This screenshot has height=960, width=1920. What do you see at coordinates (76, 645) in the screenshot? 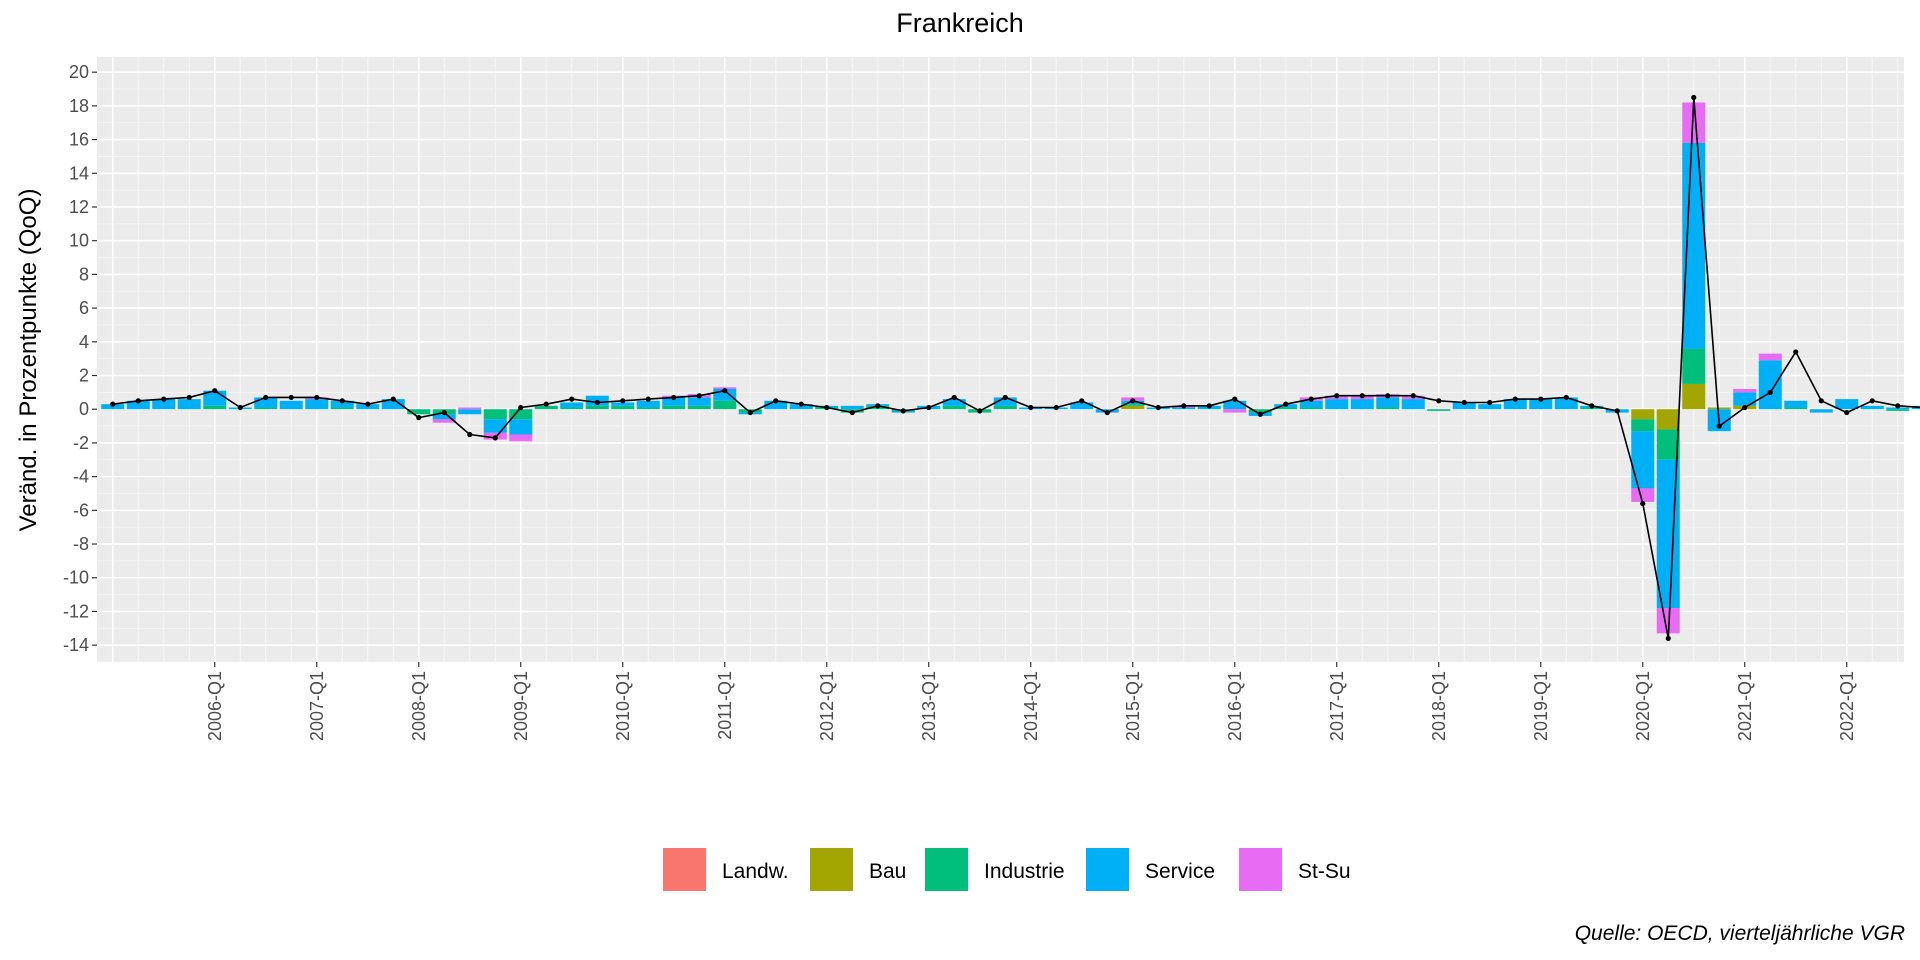
I see `y-tick-label: -14` at bounding box center [76, 645].